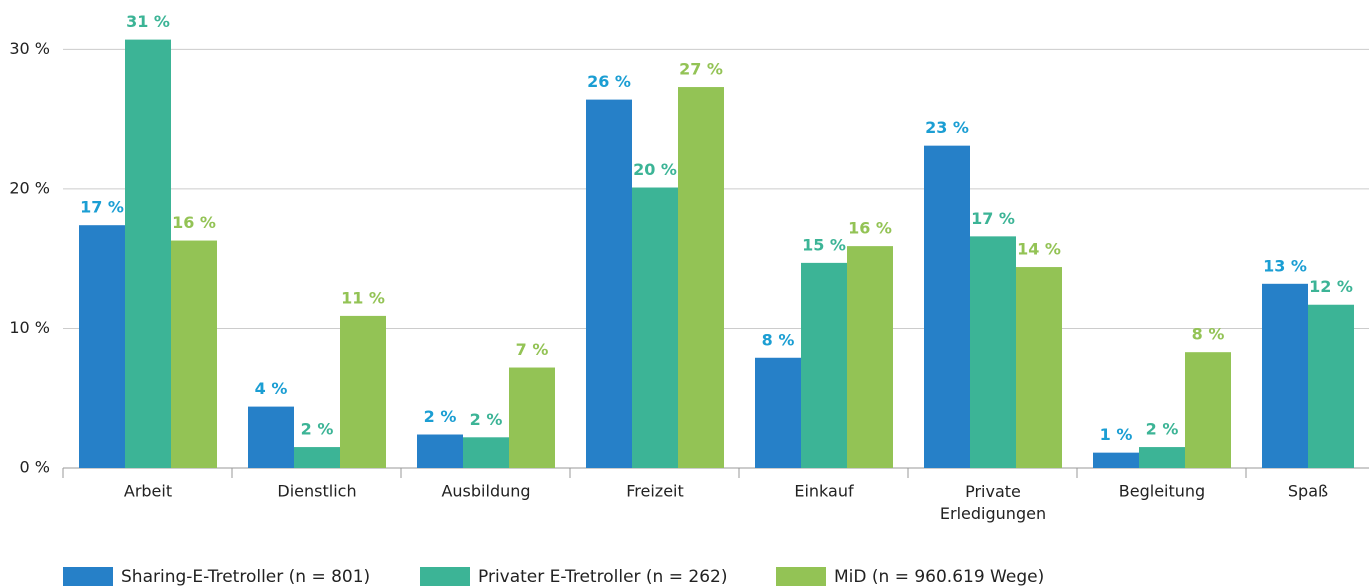 This screenshot has width=1369, height=586. What do you see at coordinates (1162, 491) in the screenshot?
I see `x-tick-label: Begleitung` at bounding box center [1162, 491].